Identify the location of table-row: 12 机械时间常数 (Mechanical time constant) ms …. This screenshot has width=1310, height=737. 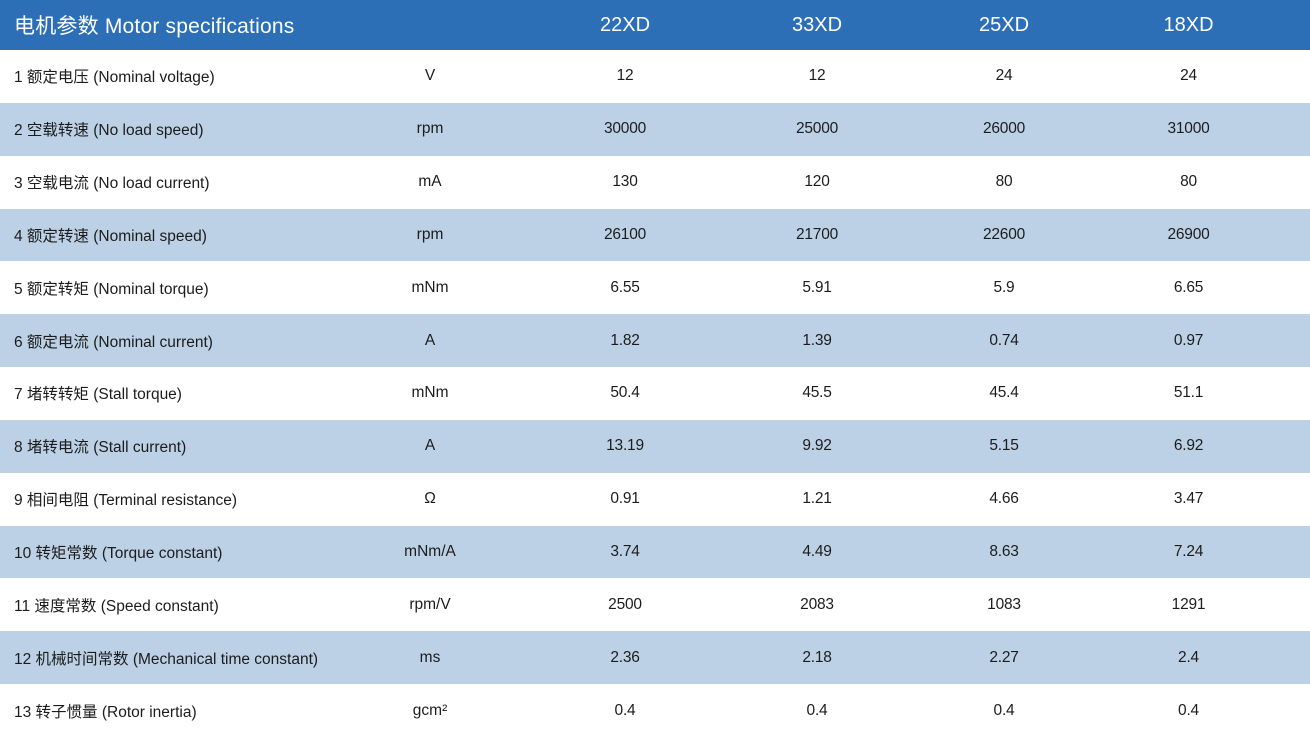
(655, 658).